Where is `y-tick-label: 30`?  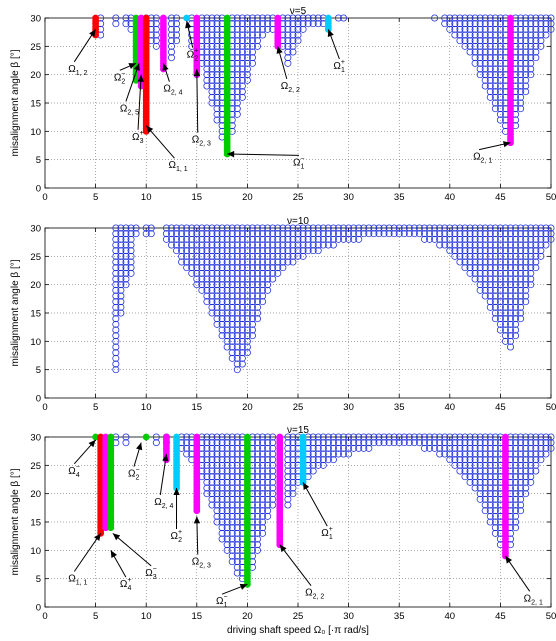 y-tick-label: 30 is located at coordinates (35, 19).